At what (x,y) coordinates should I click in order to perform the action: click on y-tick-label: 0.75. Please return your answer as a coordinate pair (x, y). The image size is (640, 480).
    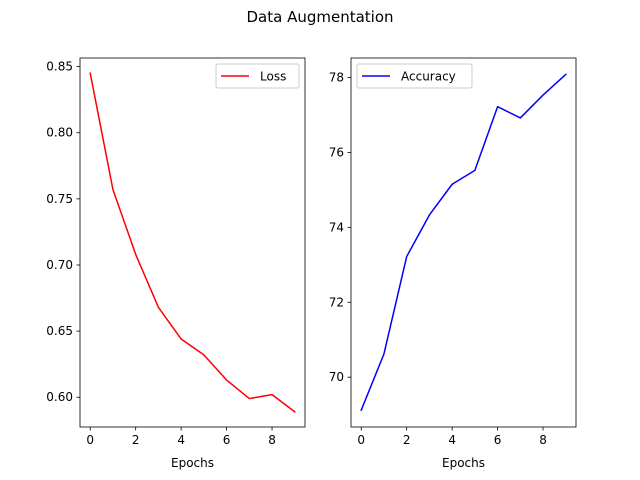
    Looking at the image, I should click on (59, 199).